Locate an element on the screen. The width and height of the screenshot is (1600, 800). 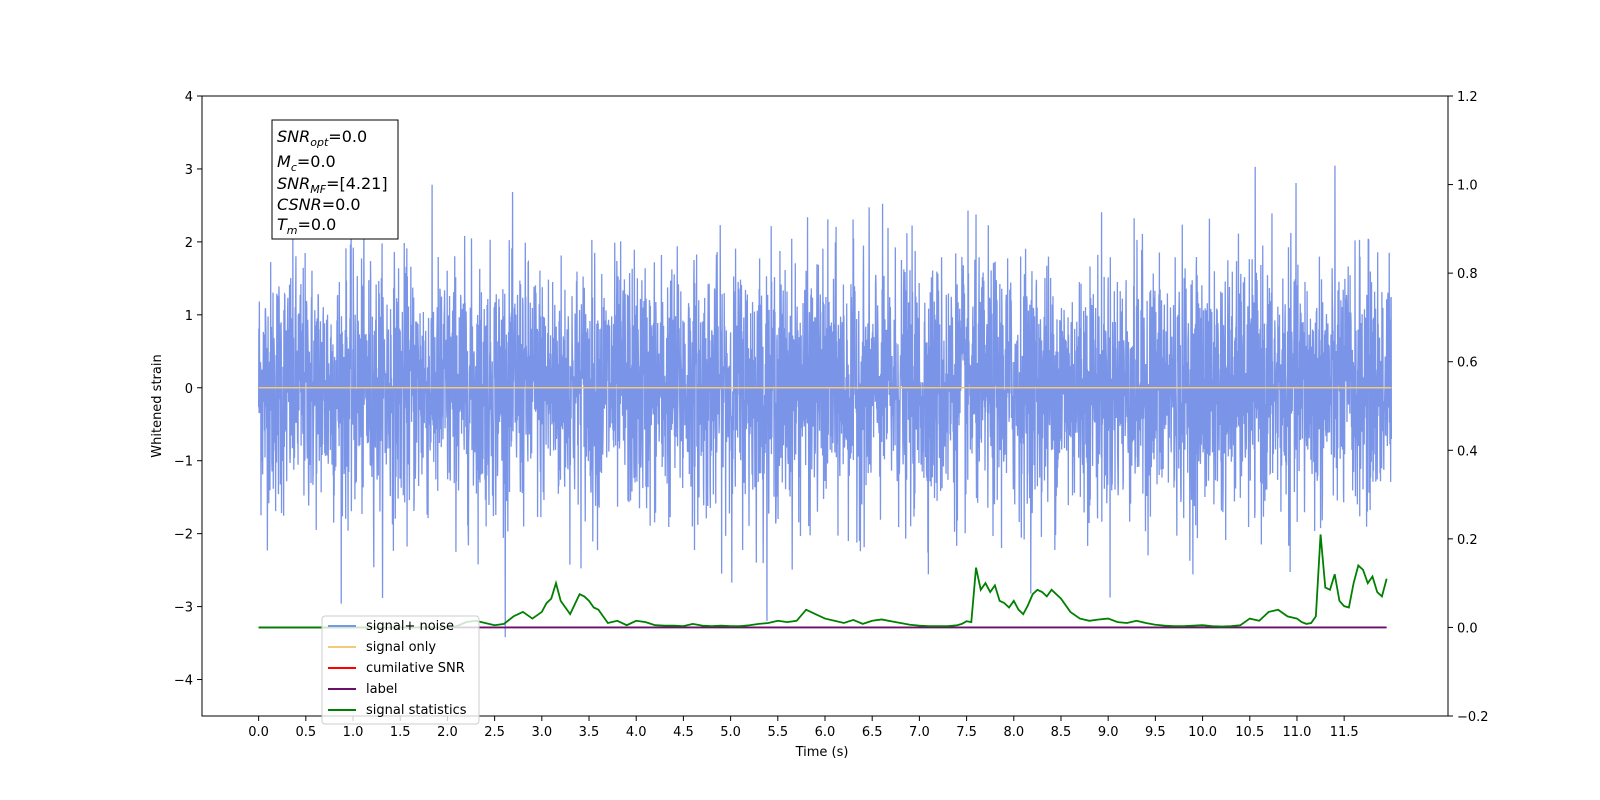
x-tick-label-0: 0.0 is located at coordinates (258, 732).